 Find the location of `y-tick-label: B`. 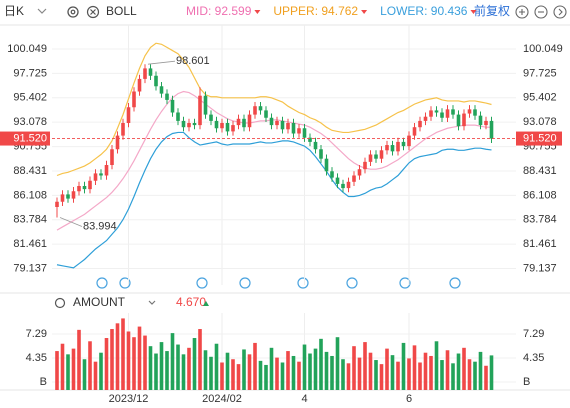

y-tick-label: B is located at coordinates (526, 382).